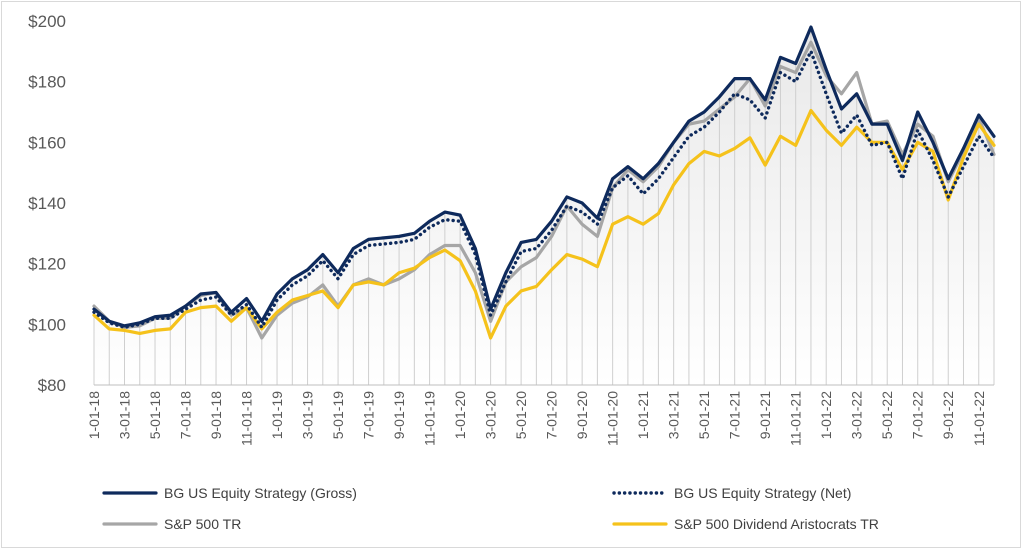  I want to click on y-tick-label: $120, so click(47, 264).